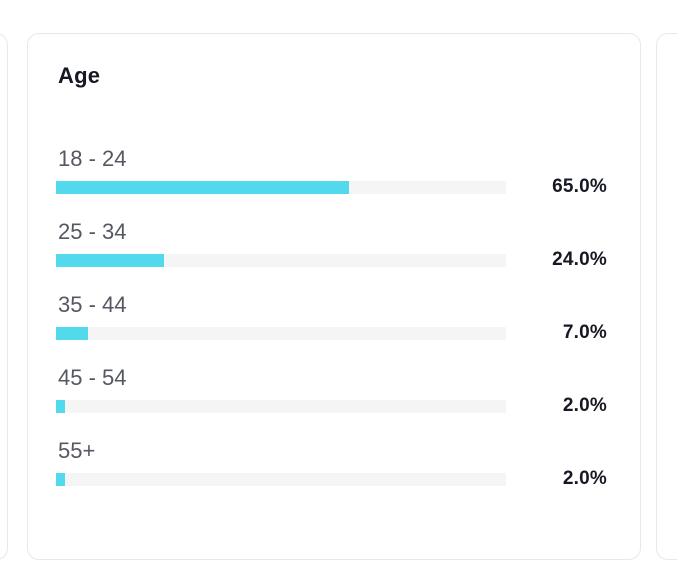 Image resolution: width=677 pixels, height=586 pixels. What do you see at coordinates (331, 463) in the screenshot?
I see `age-row: 55+ 2.0%` at bounding box center [331, 463].